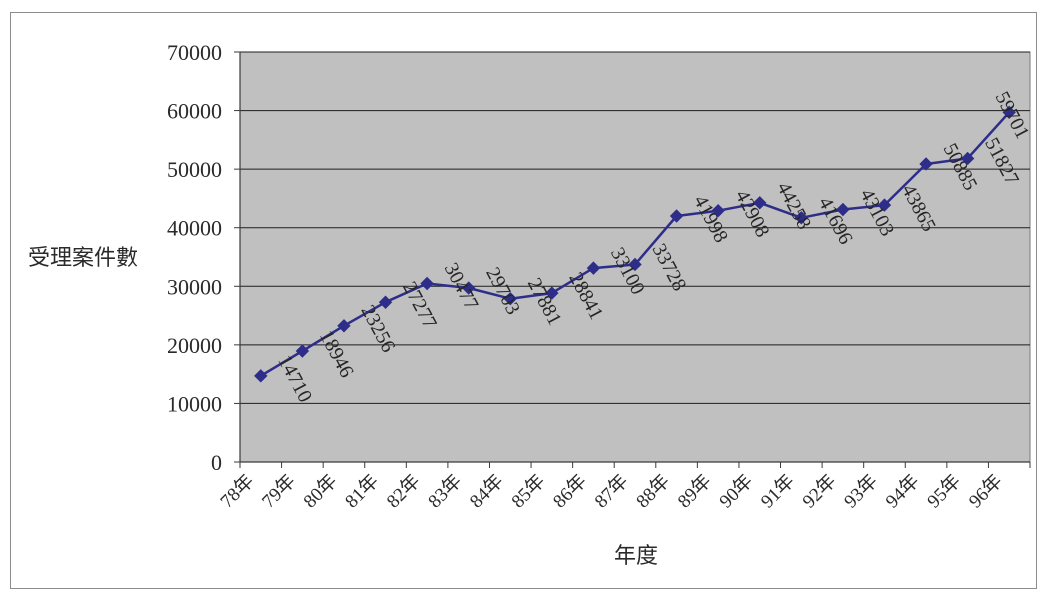 The height and width of the screenshot is (590, 1040). I want to click on y-axis-title: 受理案件數, so click(83, 257).